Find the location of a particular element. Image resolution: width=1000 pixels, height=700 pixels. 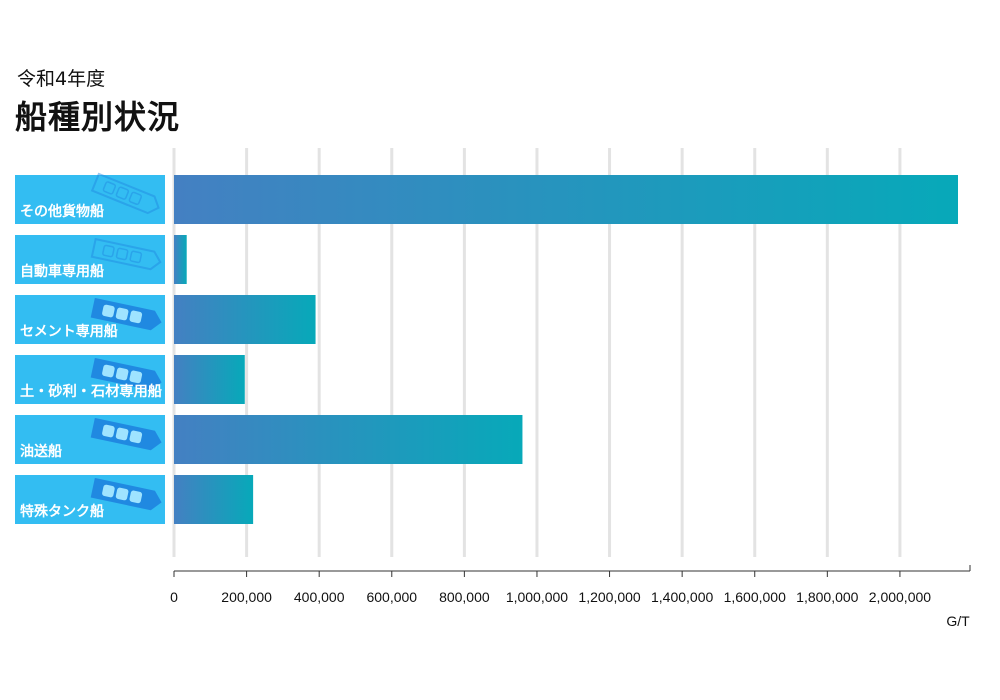

x-tick-label: 800,000 is located at coordinates (464, 597).